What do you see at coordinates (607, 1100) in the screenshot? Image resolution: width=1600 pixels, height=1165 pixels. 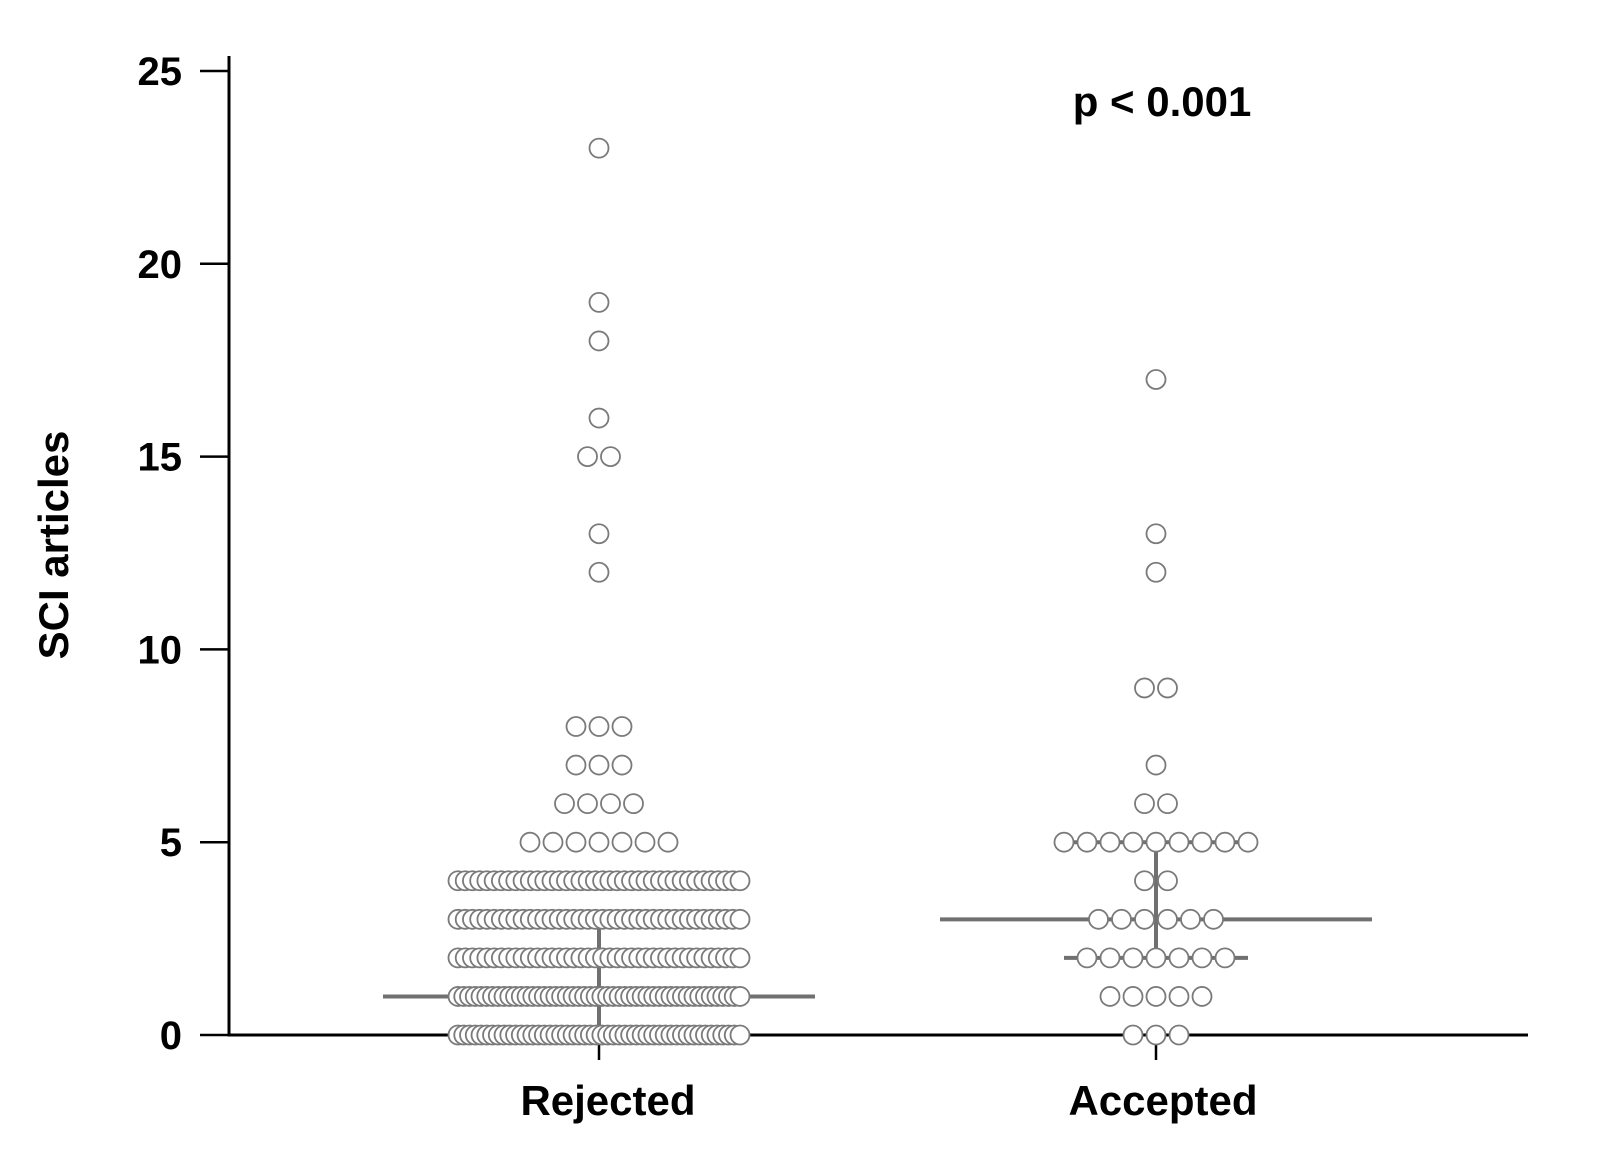 I see `category-label-rejected: Rejected` at bounding box center [607, 1100].